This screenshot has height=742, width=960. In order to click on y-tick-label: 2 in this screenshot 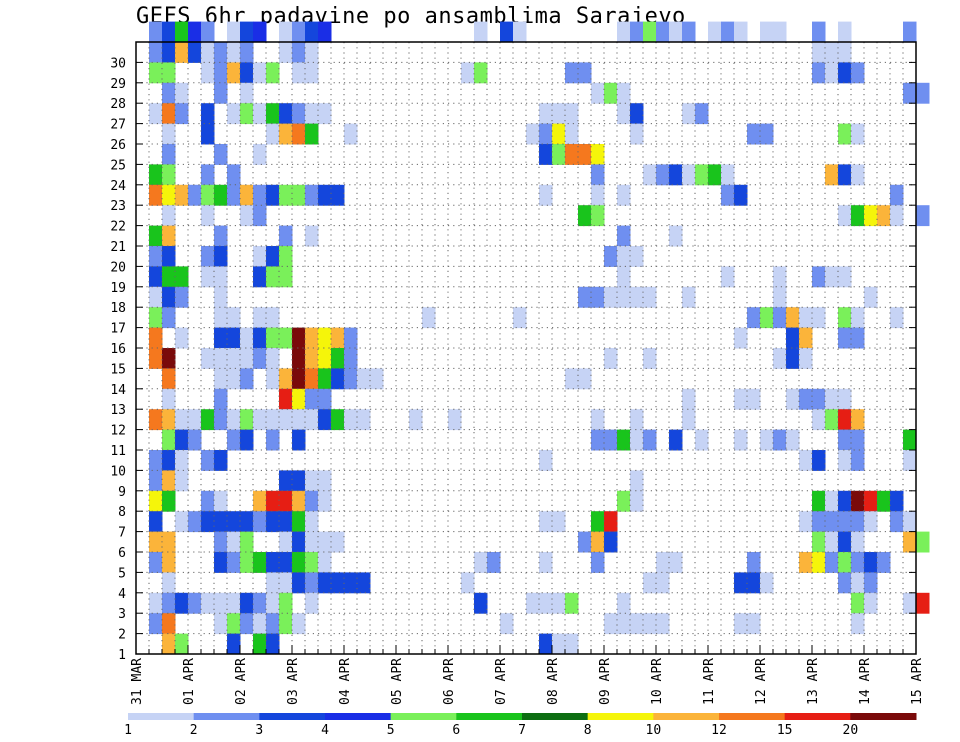, I will do `click(122, 635)`.